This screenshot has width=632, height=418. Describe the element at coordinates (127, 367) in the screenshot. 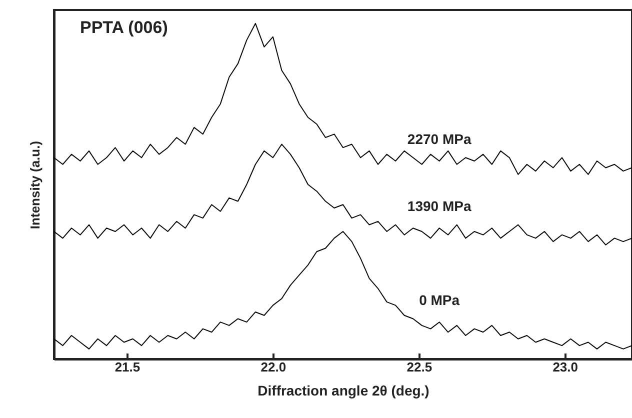

I see `x-tick-label: 21.5` at that location.